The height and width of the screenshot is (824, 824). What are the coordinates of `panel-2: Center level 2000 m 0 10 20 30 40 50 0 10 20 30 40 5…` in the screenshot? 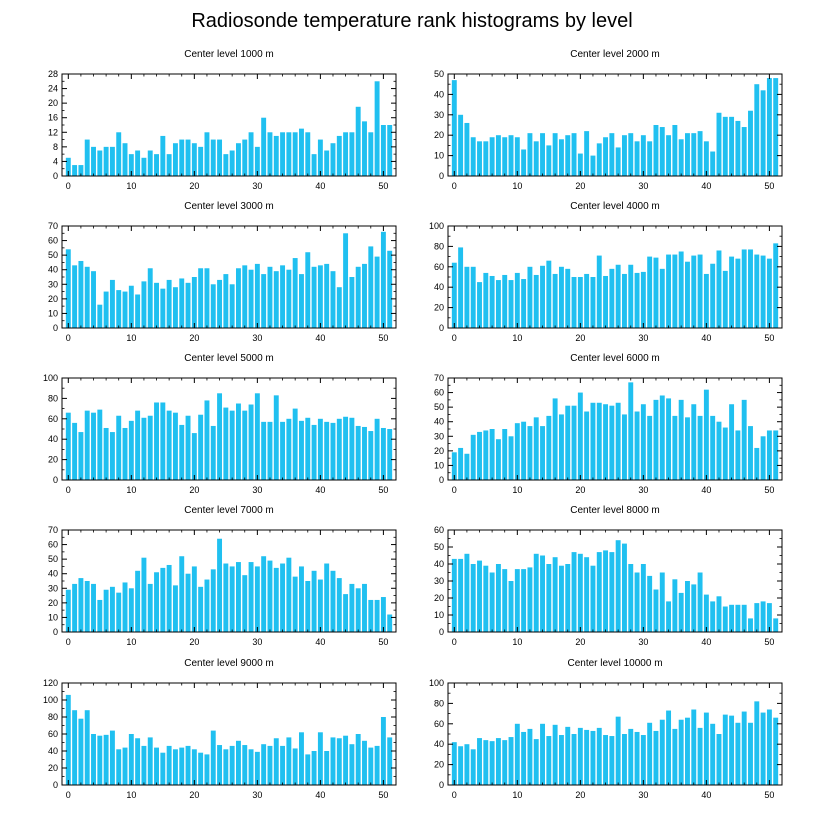 It's located at (608, 120).